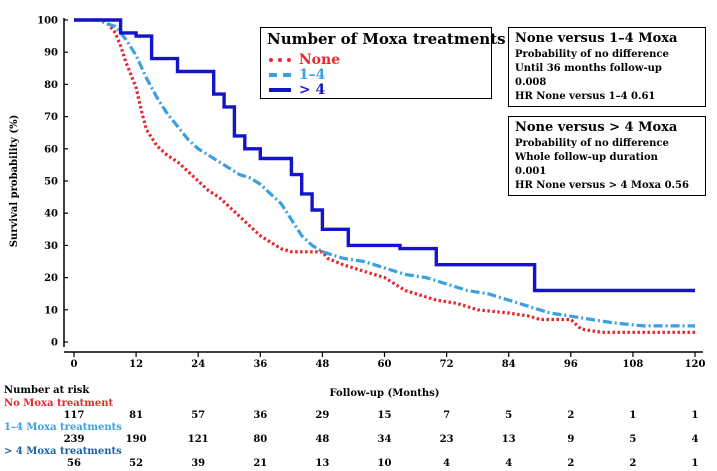 Image resolution: width=717 pixels, height=471 pixels. What do you see at coordinates (260, 364) in the screenshot?
I see `x-tick-label: 36` at bounding box center [260, 364].